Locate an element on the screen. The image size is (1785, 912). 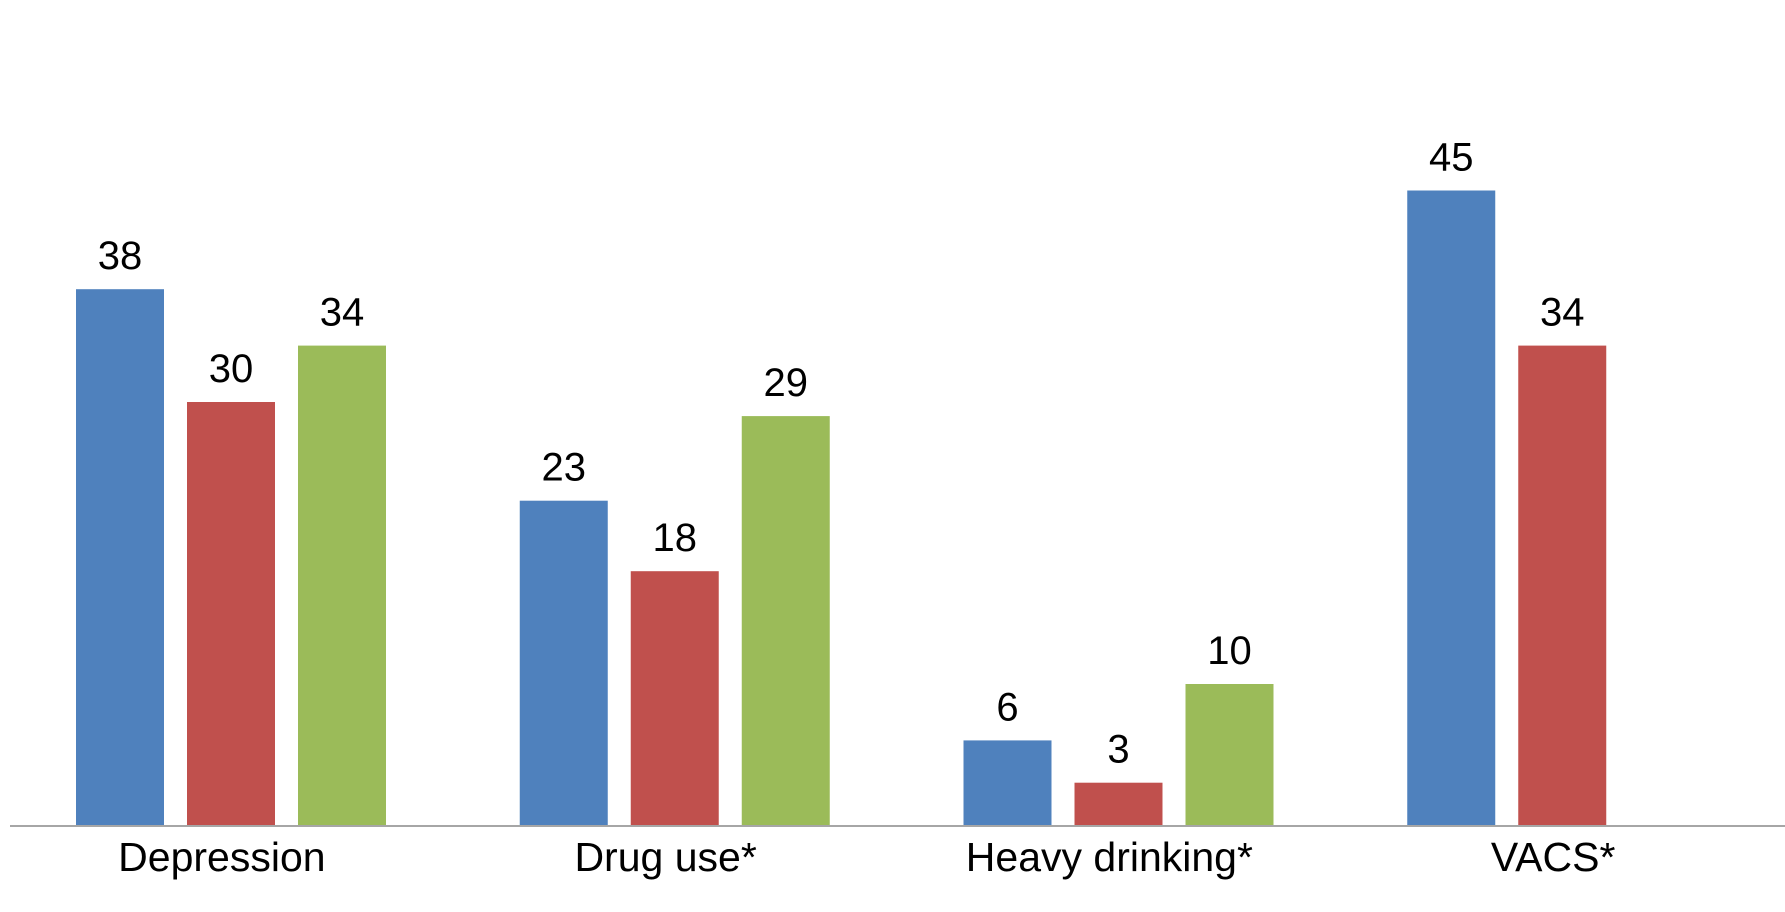
data-label: 10 is located at coordinates (1229, 651).